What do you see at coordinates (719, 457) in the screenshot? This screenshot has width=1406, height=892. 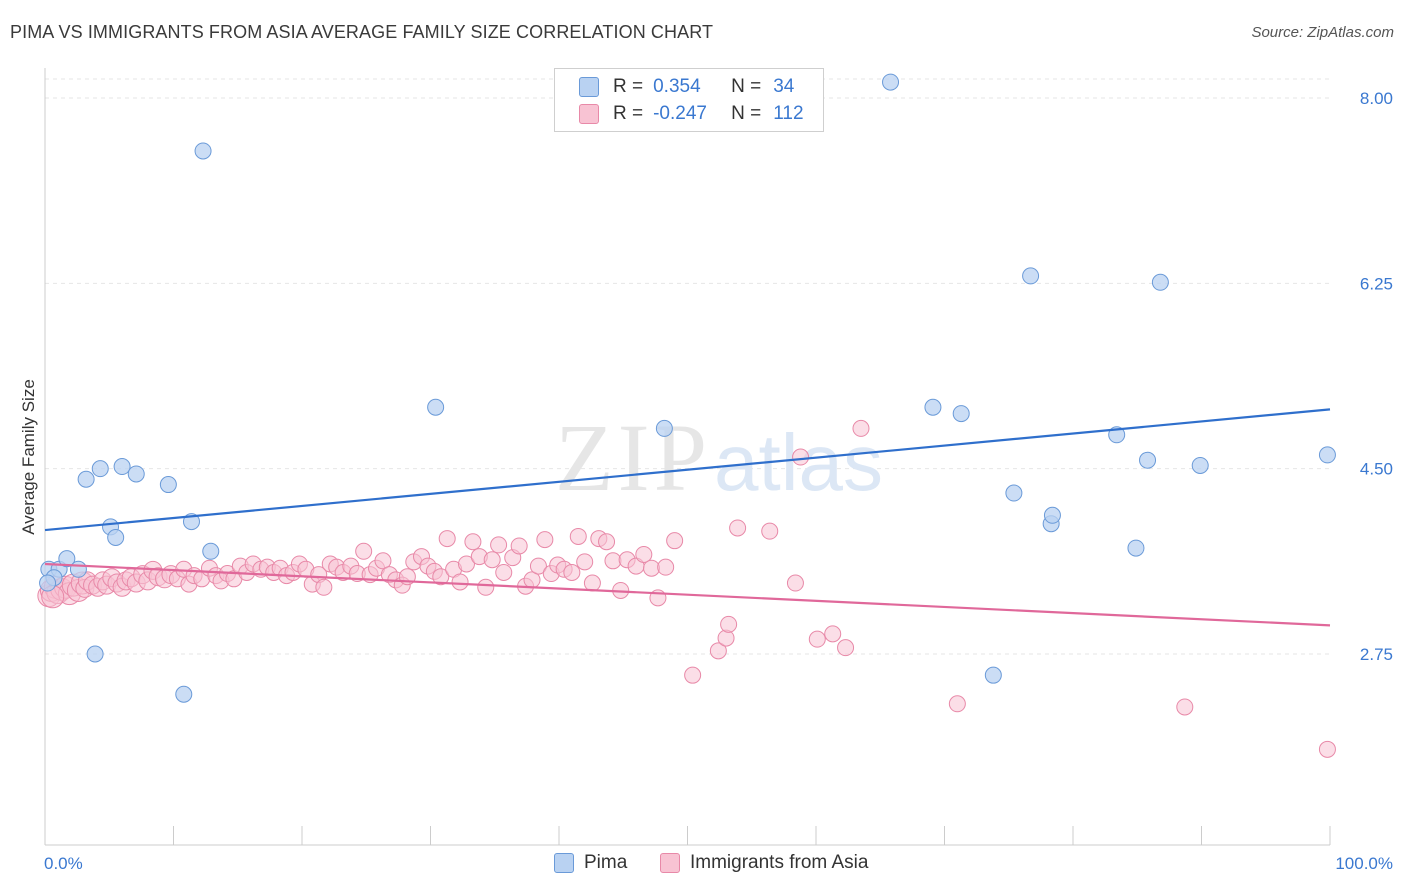 I see `watermark: ZIP atlas` at bounding box center [719, 457].